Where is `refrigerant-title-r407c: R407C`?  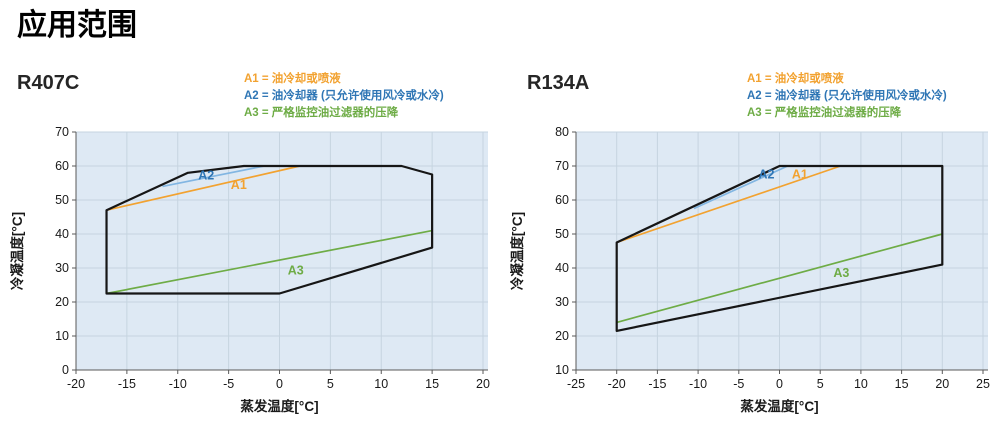 refrigerant-title-r407c: R407C is located at coordinates (48, 83).